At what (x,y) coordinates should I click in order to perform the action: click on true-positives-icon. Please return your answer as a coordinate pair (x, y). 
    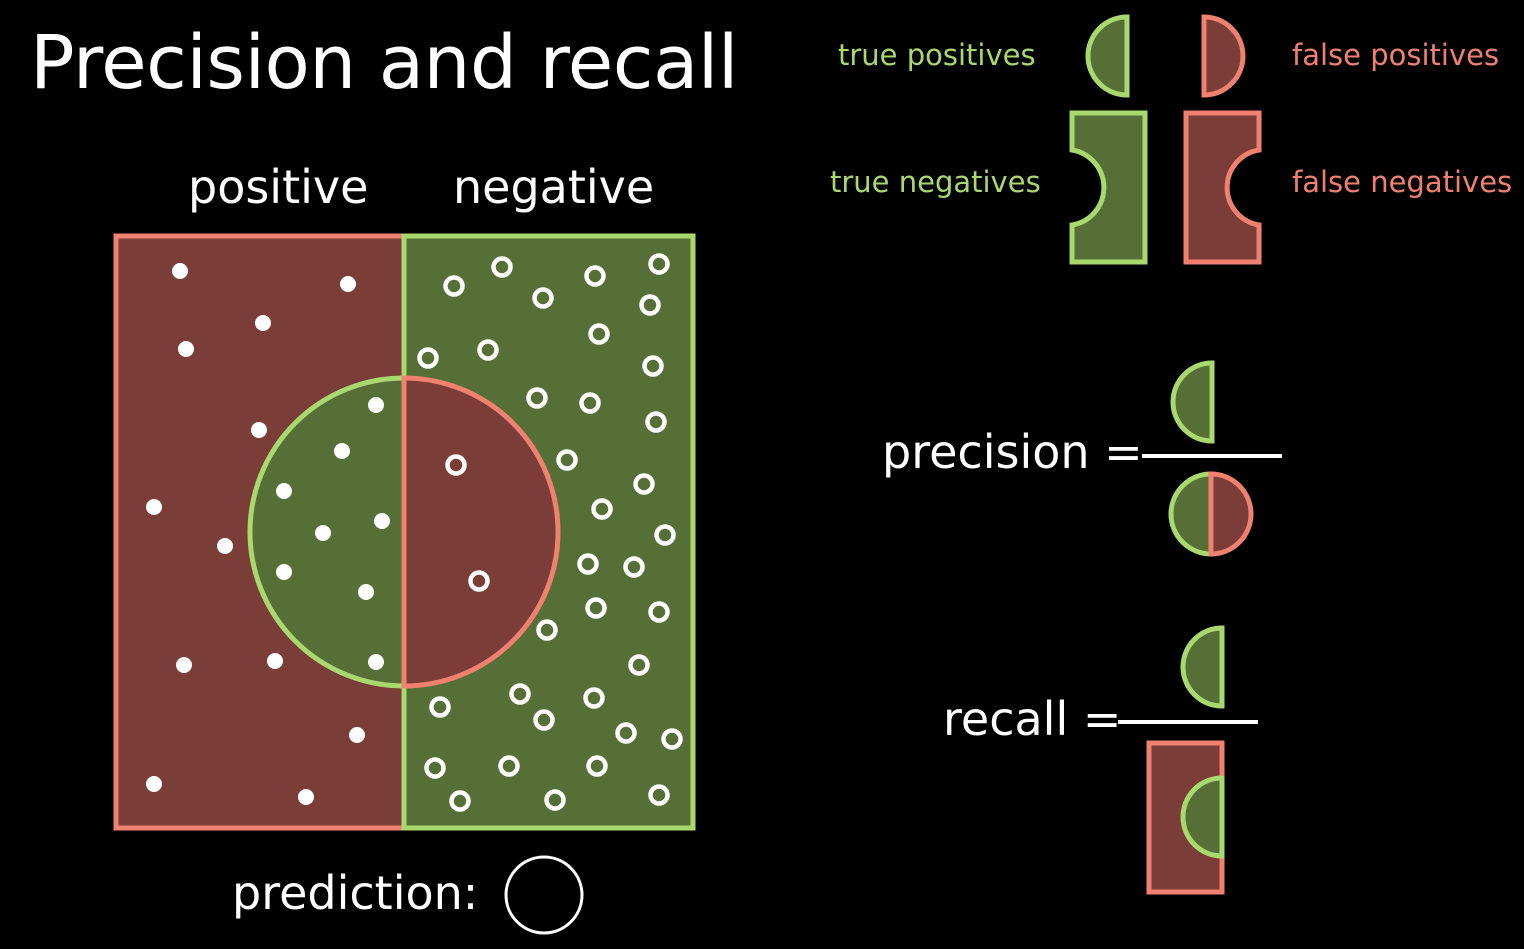
    Looking at the image, I should click on (1107, 56).